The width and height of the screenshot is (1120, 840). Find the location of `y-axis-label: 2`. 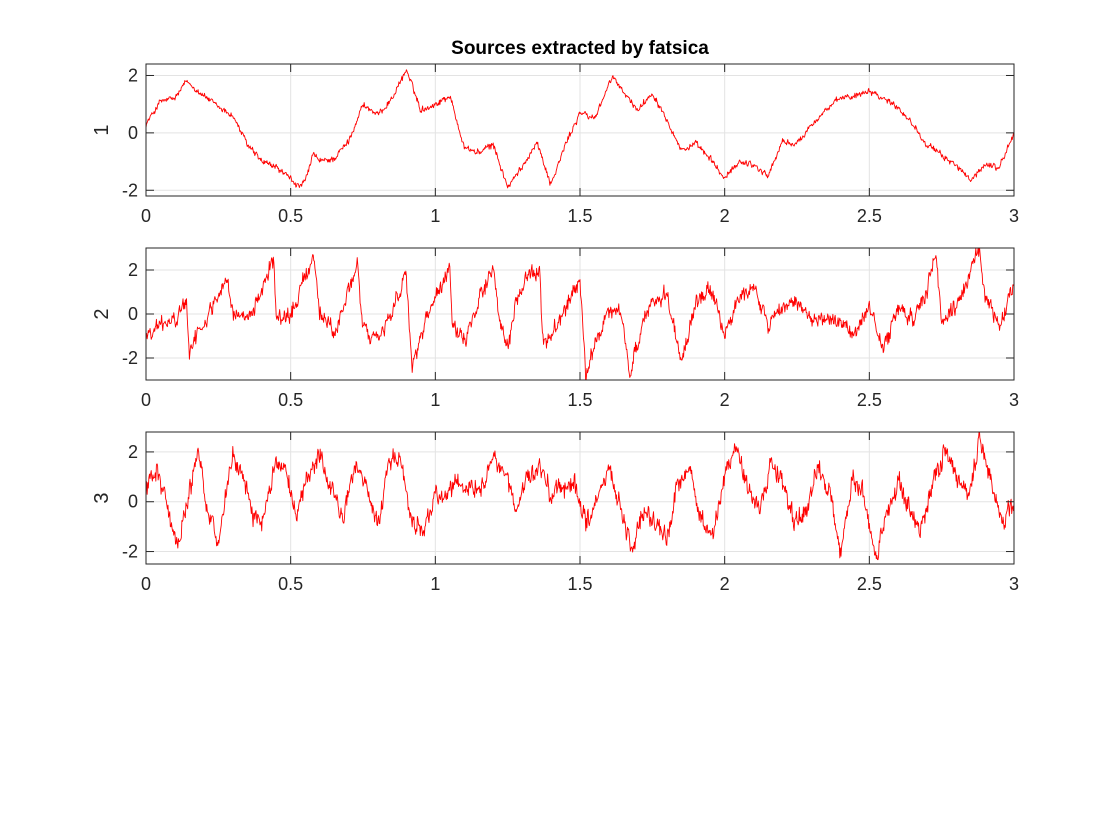

y-axis-label: 2 is located at coordinates (102, 313).